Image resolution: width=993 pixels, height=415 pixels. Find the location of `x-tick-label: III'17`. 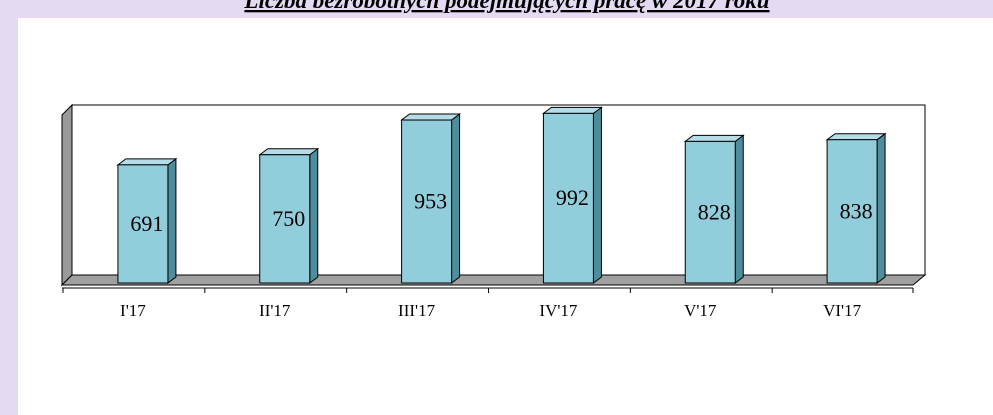

x-tick-label: III'17 is located at coordinates (417, 310).